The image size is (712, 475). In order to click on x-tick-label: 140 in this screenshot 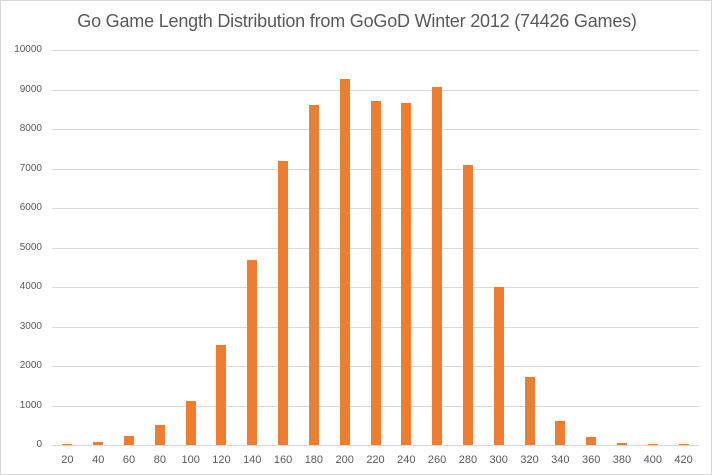, I will do `click(252, 460)`.